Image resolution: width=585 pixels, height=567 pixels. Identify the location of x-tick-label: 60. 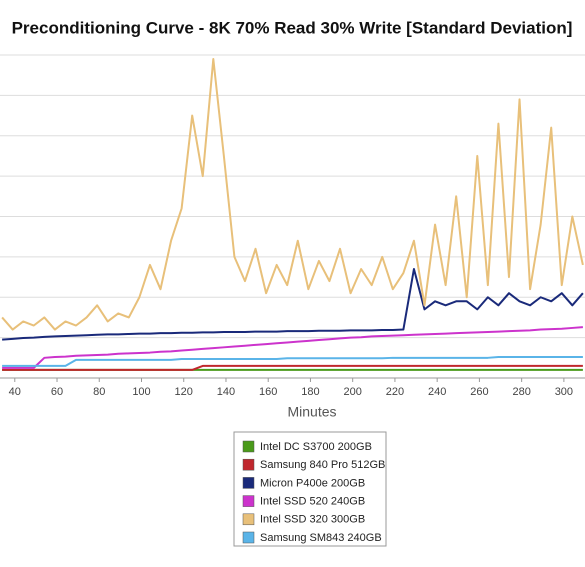
(57, 392).